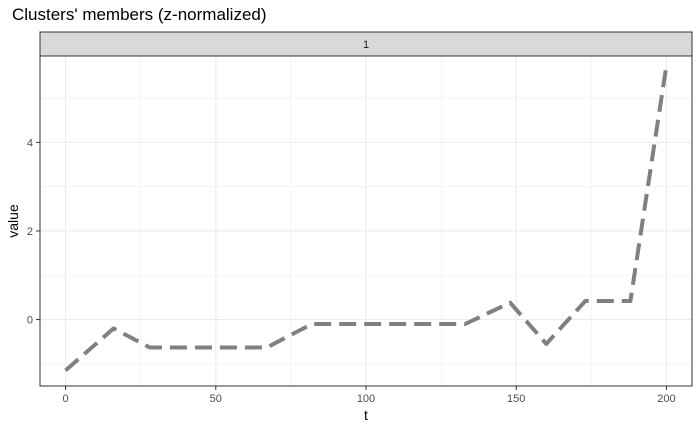 The width and height of the screenshot is (700, 432). I want to click on x-axis-title: t, so click(366, 415).